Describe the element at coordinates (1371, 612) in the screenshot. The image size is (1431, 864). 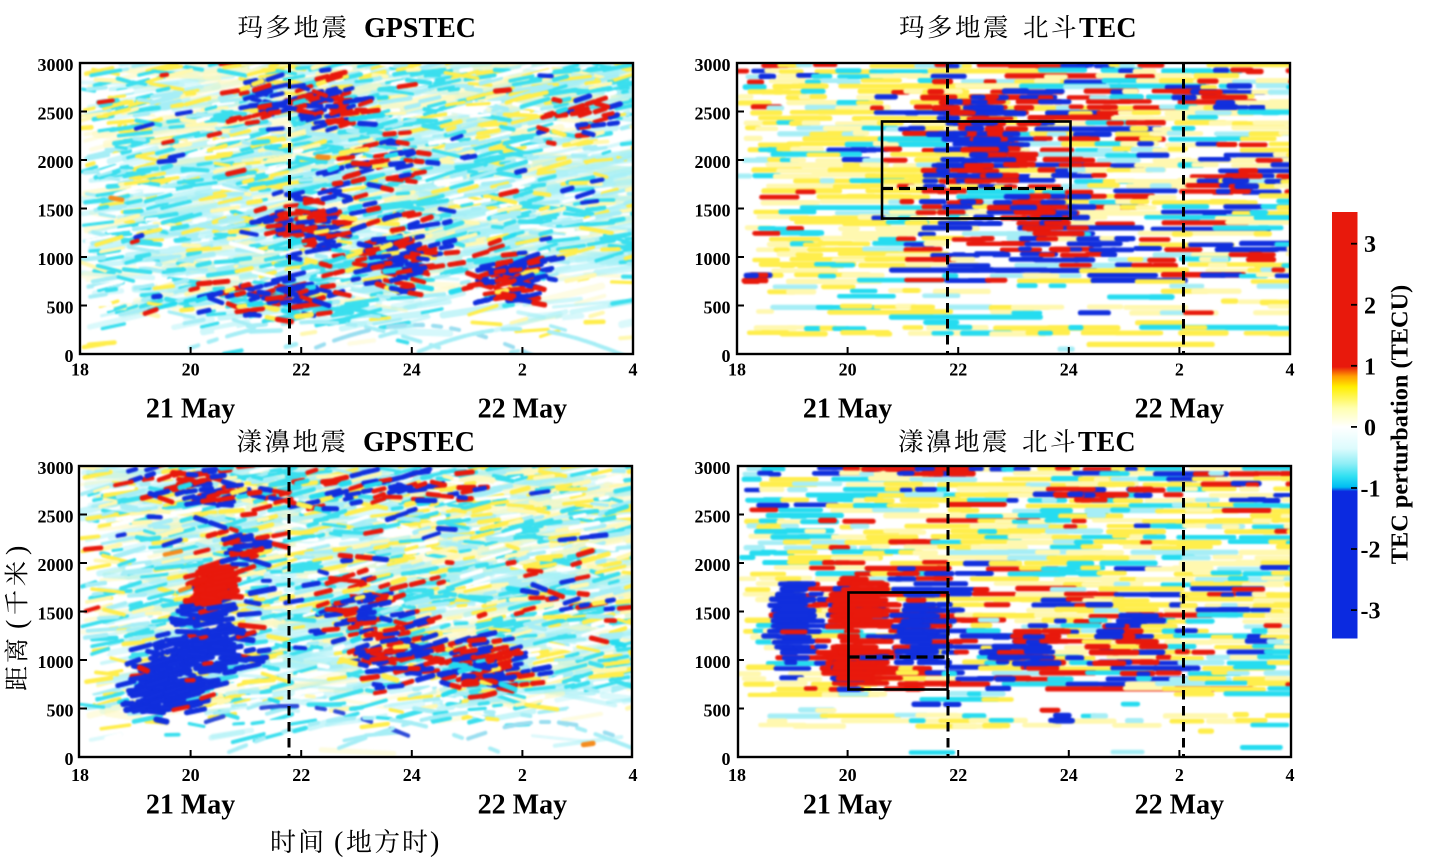
I see `svg-text: -3` at that location.